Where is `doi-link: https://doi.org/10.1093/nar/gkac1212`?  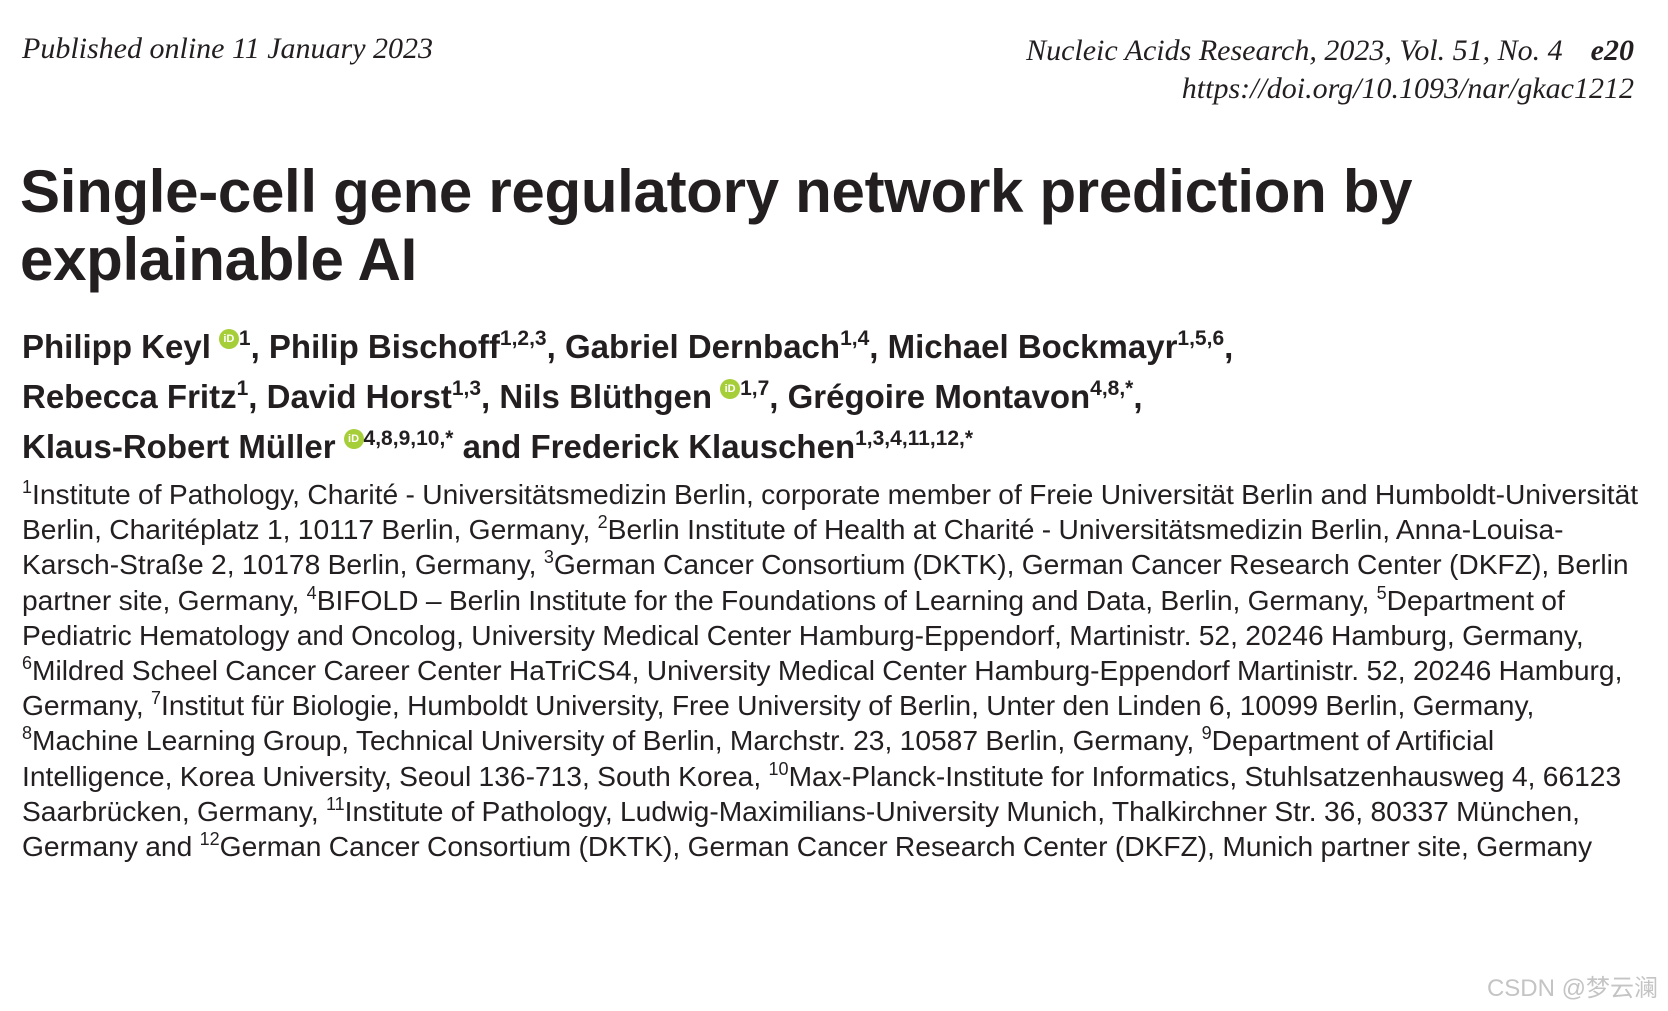 doi-link: https://doi.org/10.1093/nar/gkac1212 is located at coordinates (1407, 88).